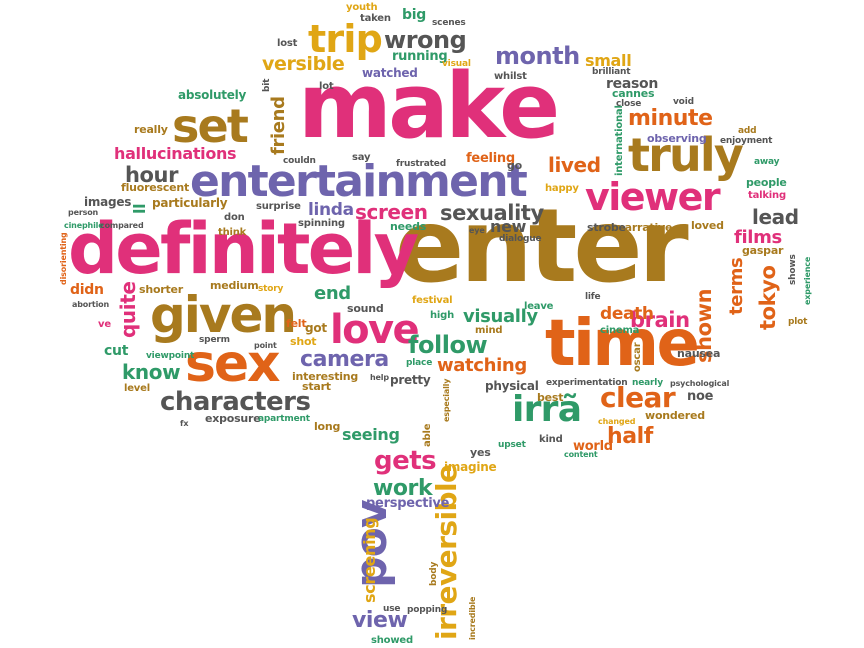  Describe the element at coordinates (793, 269) in the screenshot. I see `word-shows: shows` at that location.